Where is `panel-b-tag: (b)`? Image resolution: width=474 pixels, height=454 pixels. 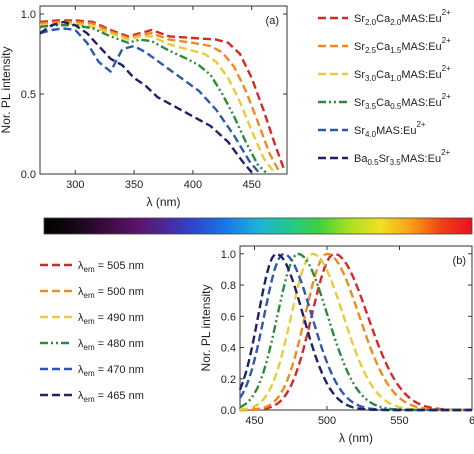 panel-b-tag: (b) is located at coordinates (459, 261).